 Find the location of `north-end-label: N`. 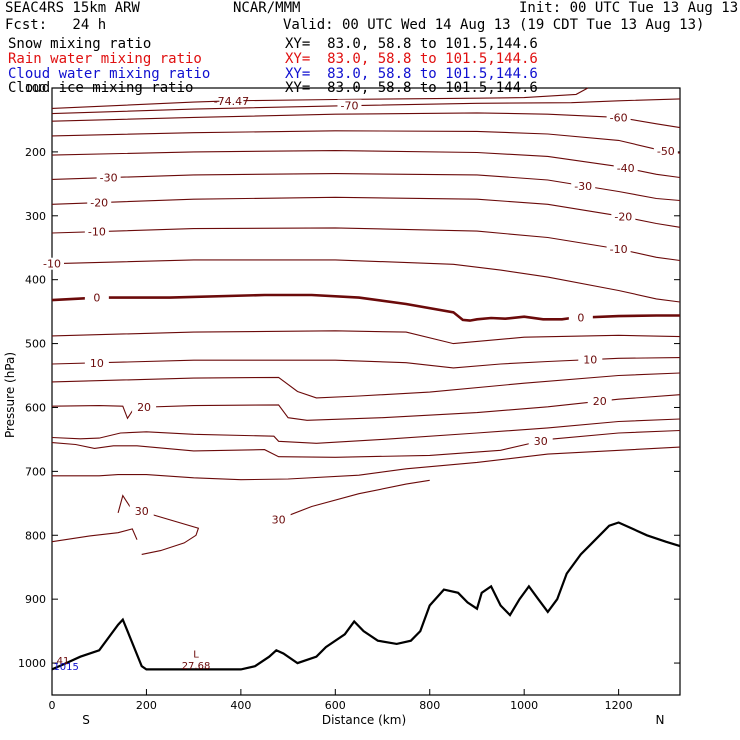

north-end-label: N is located at coordinates (660, 720).